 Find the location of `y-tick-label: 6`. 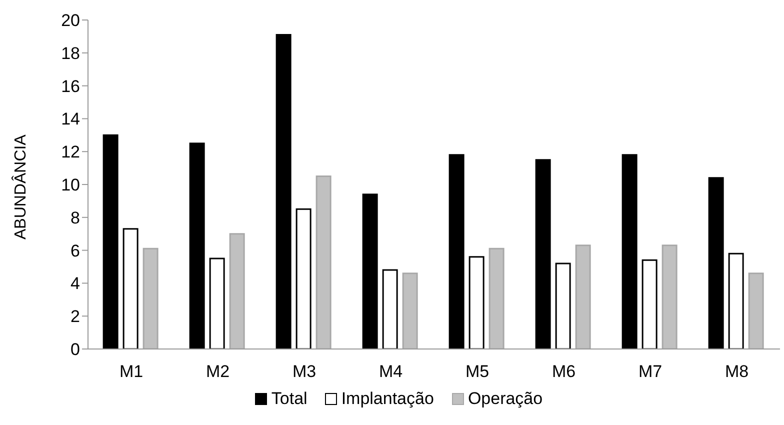

y-tick-label: 6 is located at coordinates (75, 250).